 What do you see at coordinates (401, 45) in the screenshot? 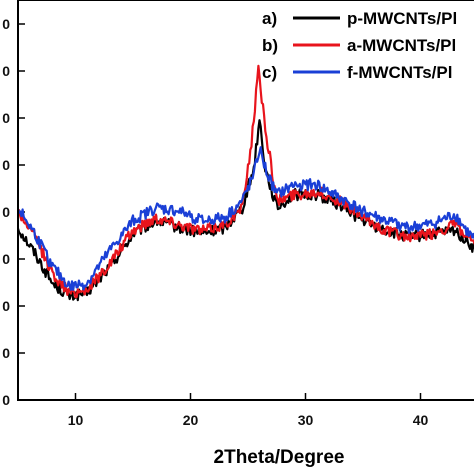
I see `legend-entry-label: a-MWCNTs/Pl` at bounding box center [401, 45].